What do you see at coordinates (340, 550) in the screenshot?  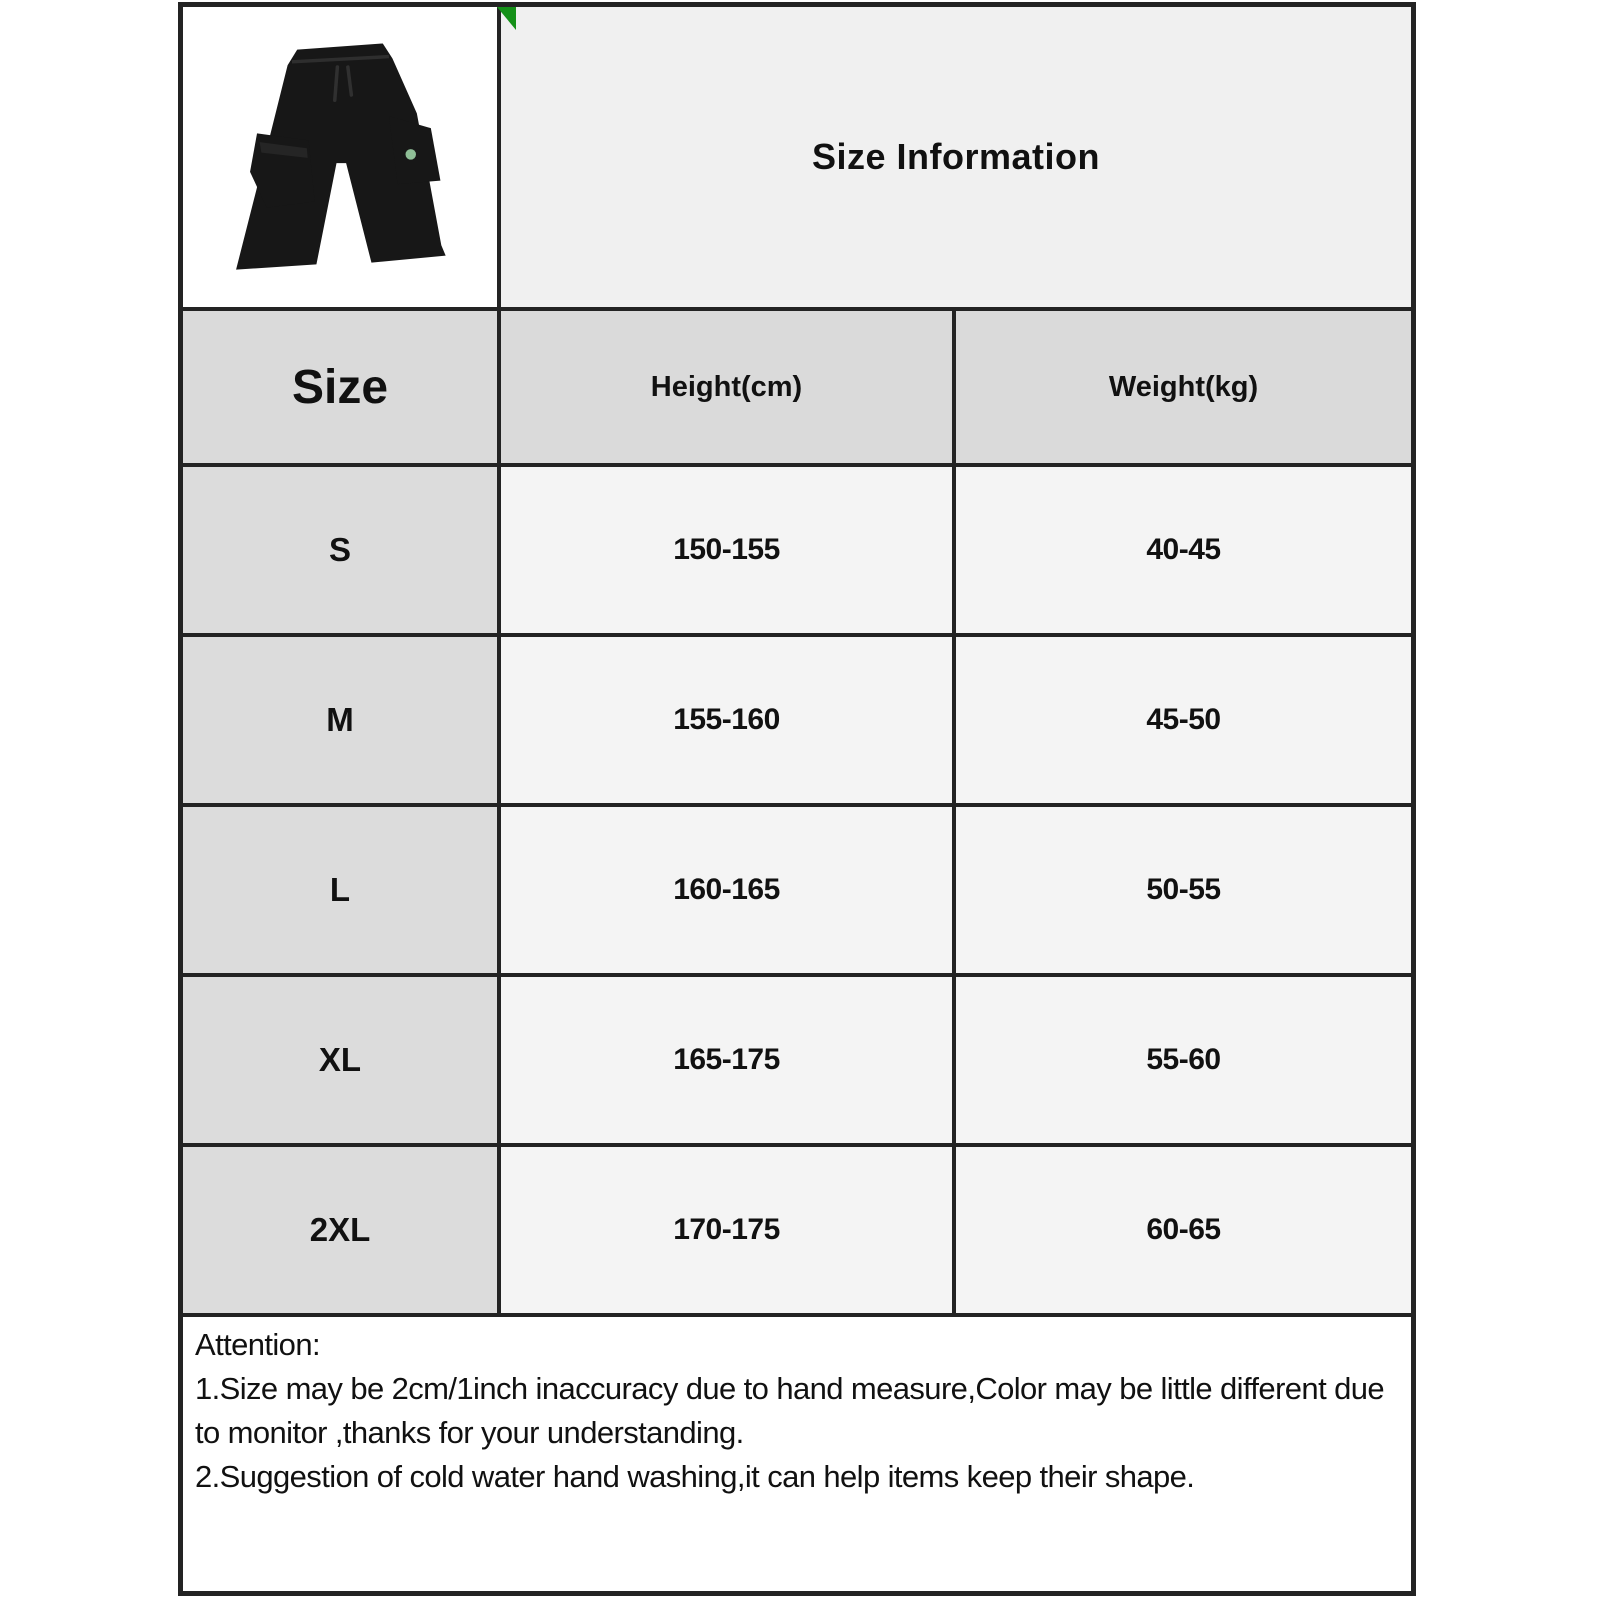 I see `row-s-size-label: S` at bounding box center [340, 550].